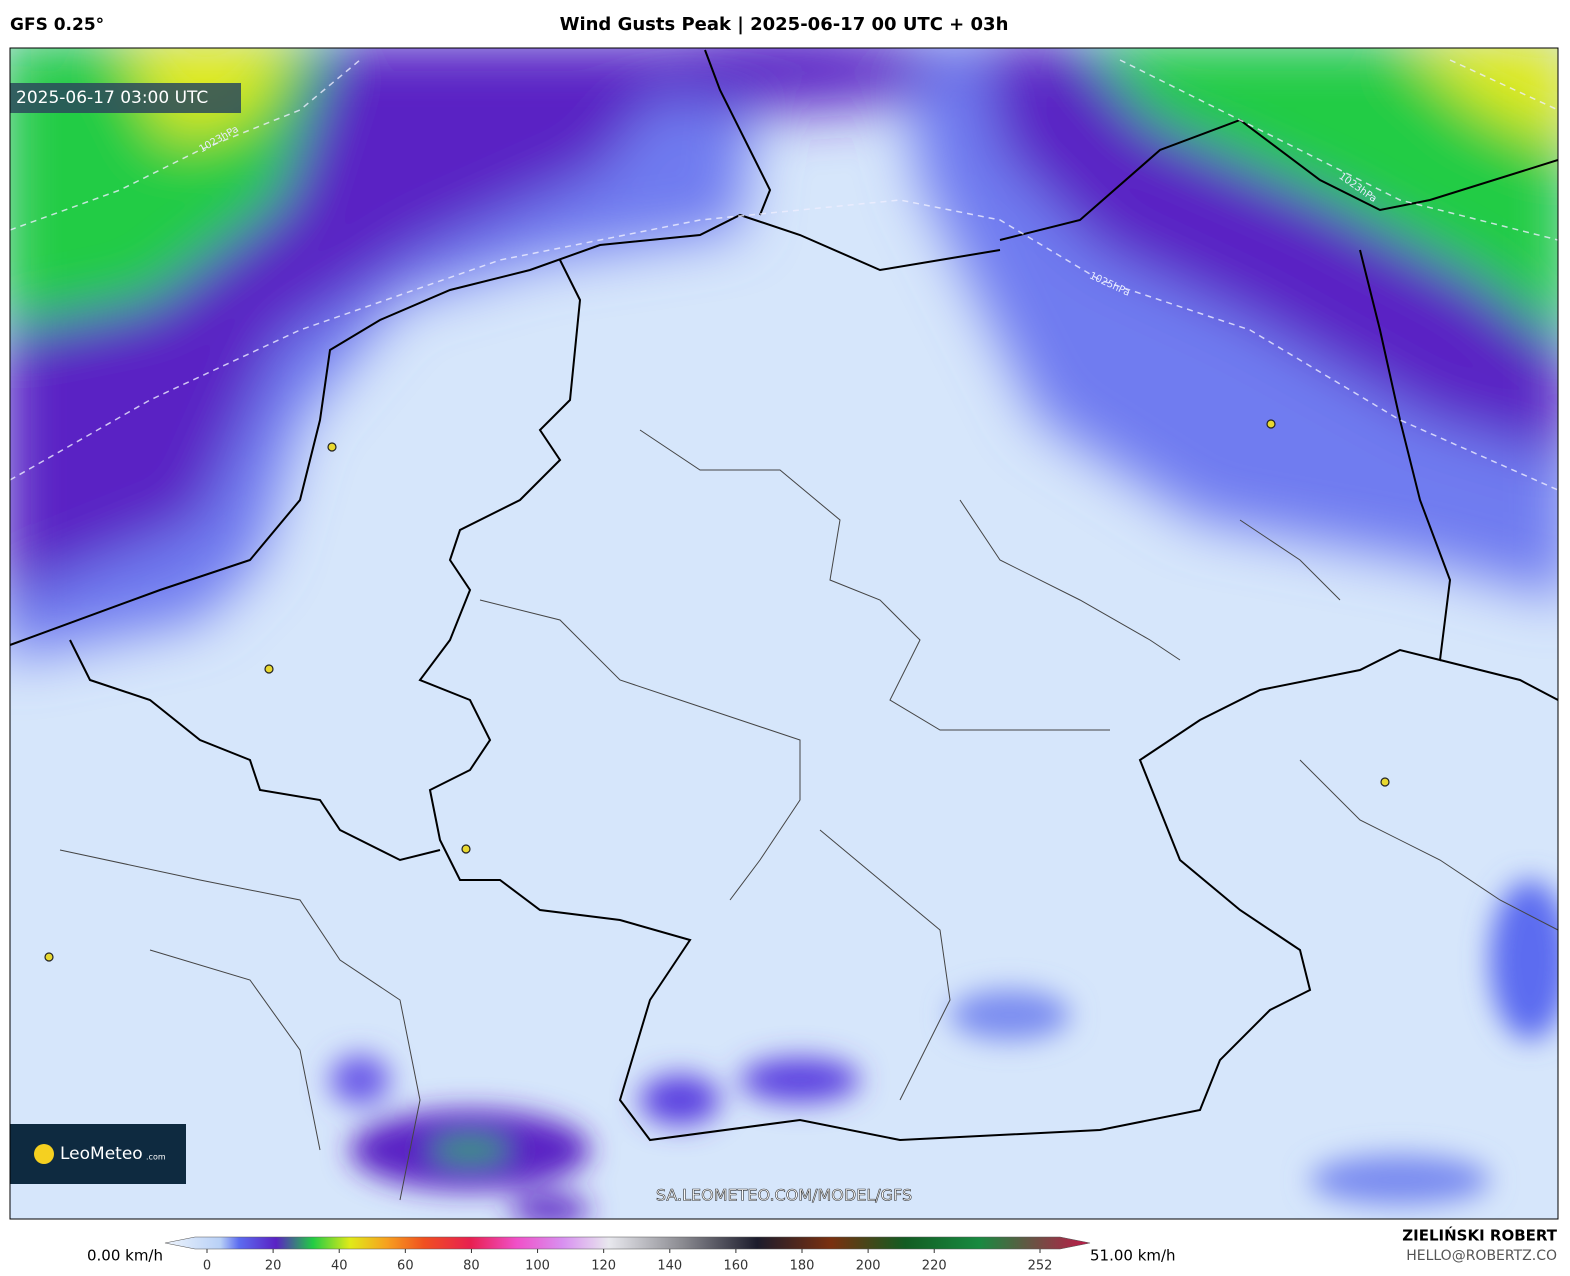 This screenshot has width=1570, height=1276. Describe the element at coordinates (1133, 1256) in the screenshot. I see `colorbar-max: 51.00 km/h` at that location.